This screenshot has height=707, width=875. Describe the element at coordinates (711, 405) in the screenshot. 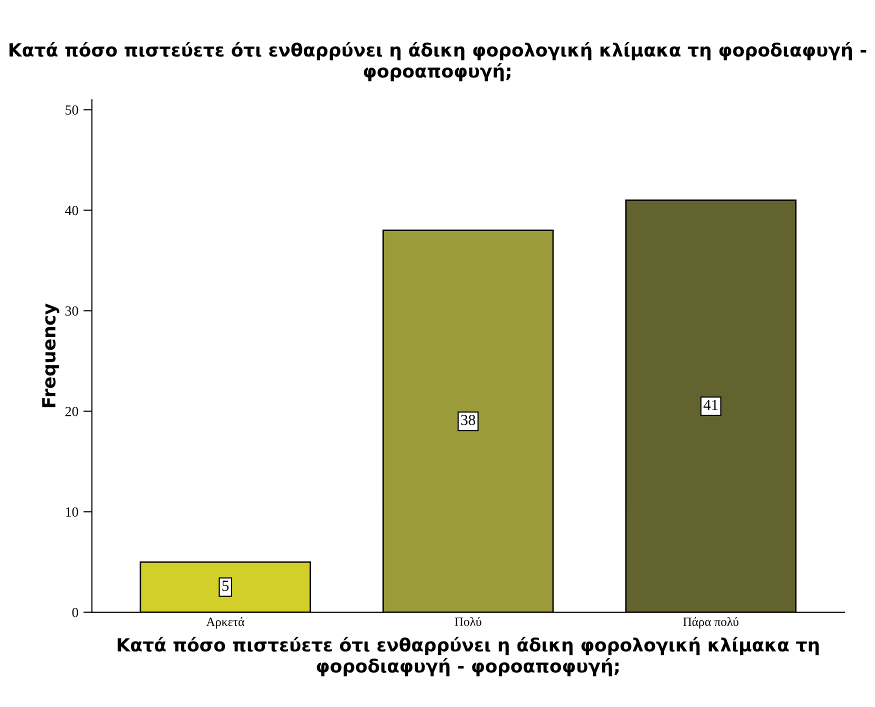

I see `data-label: 41` at that location.